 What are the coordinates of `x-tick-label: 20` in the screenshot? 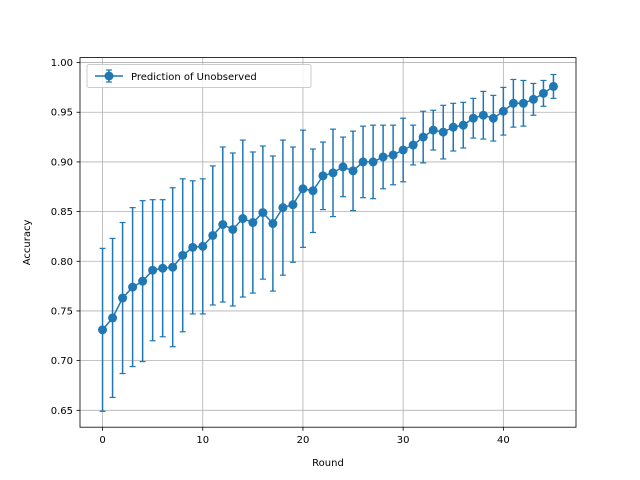 It's located at (303, 440).